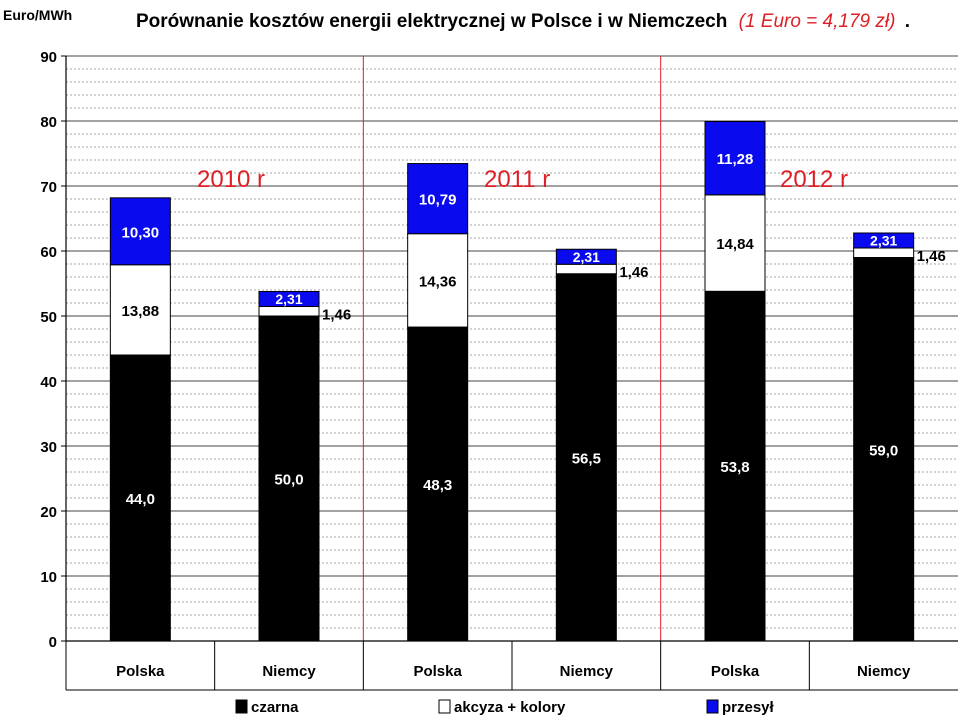 The image size is (960, 717). Describe the element at coordinates (510, 707) in the screenshot. I see `legend-label: akcyza + kolory` at that location.